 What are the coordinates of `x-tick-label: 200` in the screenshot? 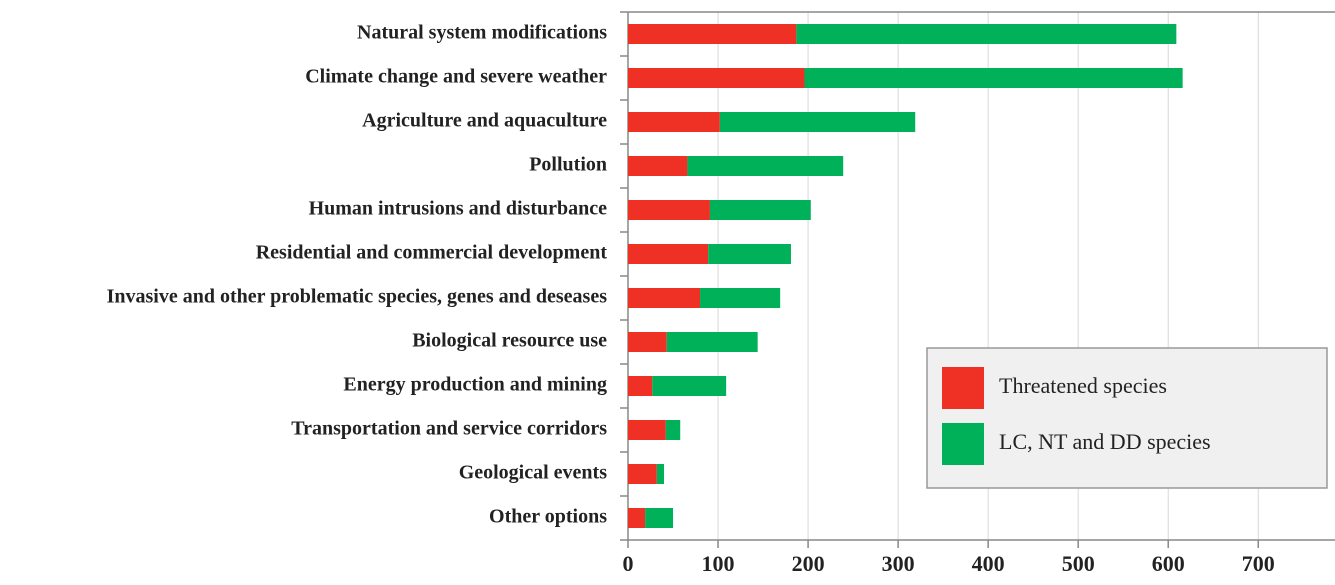 It's located at (808, 563).